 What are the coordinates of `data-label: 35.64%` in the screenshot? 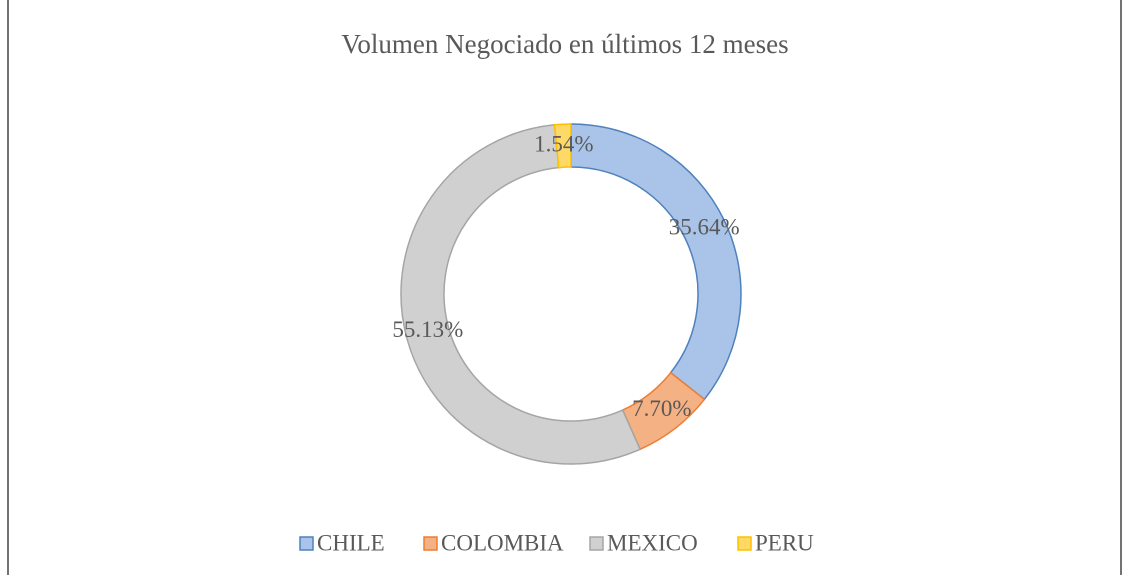 It's located at (704, 227).